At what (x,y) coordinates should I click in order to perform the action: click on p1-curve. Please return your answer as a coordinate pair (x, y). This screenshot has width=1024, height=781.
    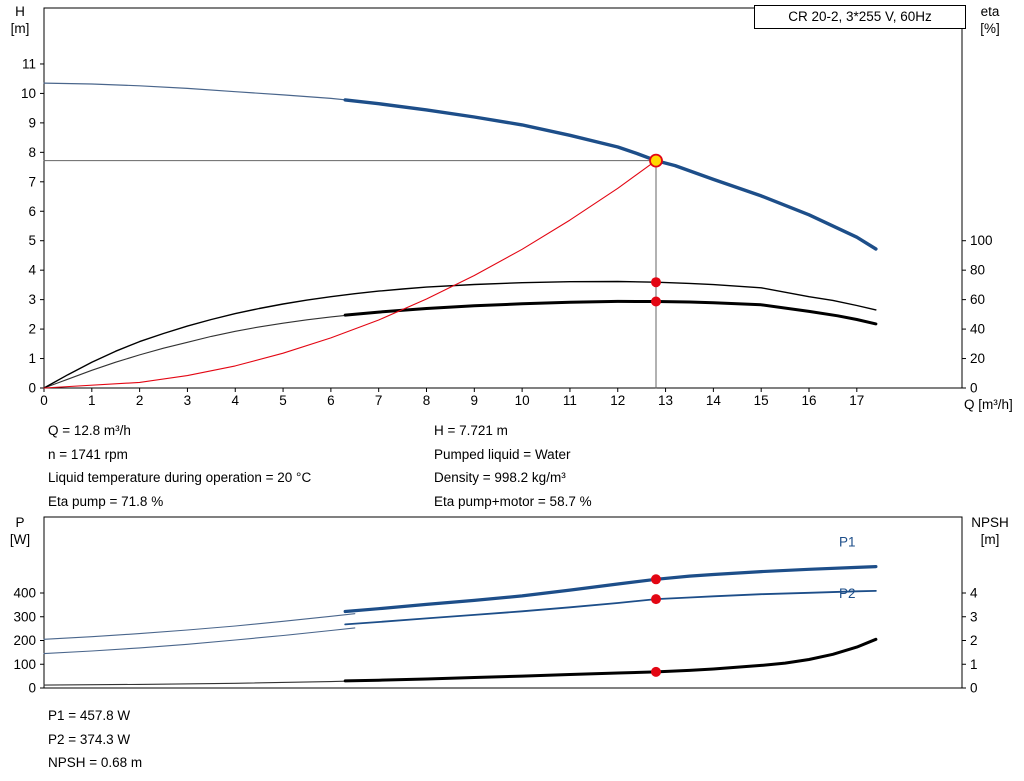
    Looking at the image, I should click on (610, 589).